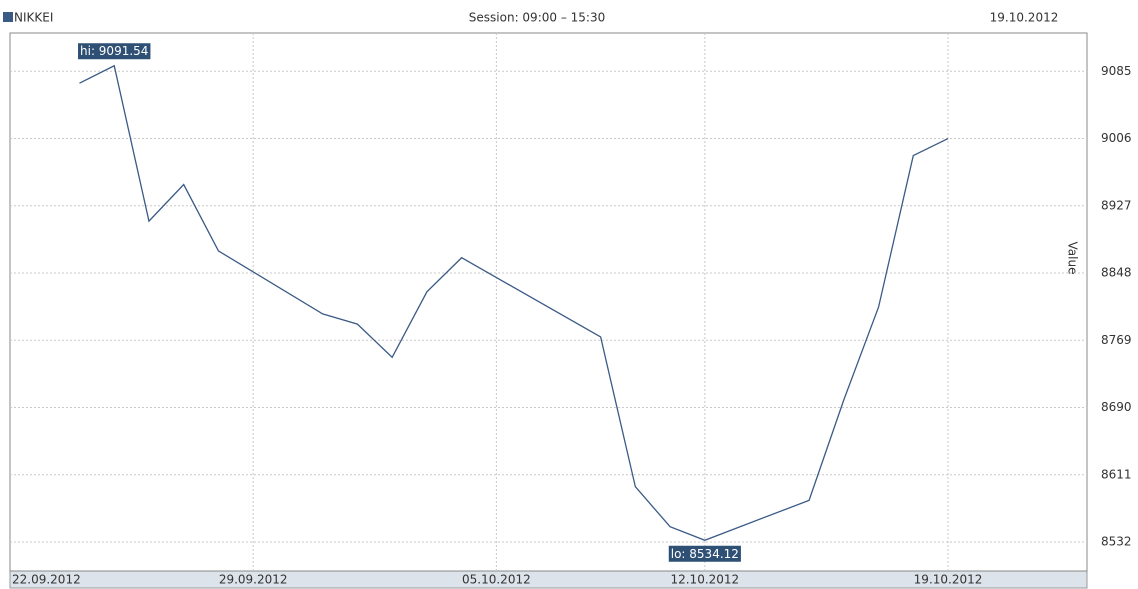 This screenshot has height=589, width=1138. Describe the element at coordinates (1116, 273) in the screenshot. I see `y-tick-label: 8848` at that location.